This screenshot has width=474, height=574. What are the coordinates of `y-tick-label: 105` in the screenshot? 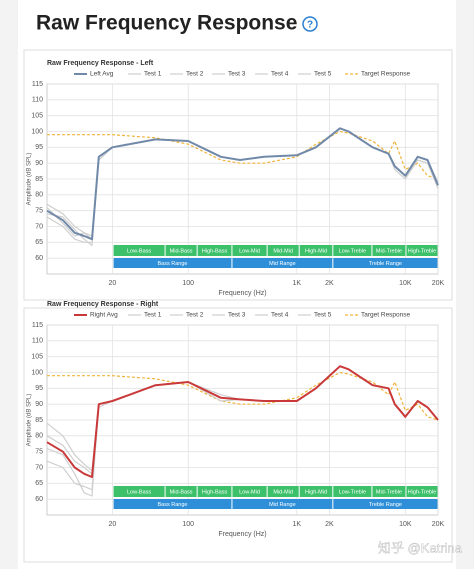 It's located at (37, 357).